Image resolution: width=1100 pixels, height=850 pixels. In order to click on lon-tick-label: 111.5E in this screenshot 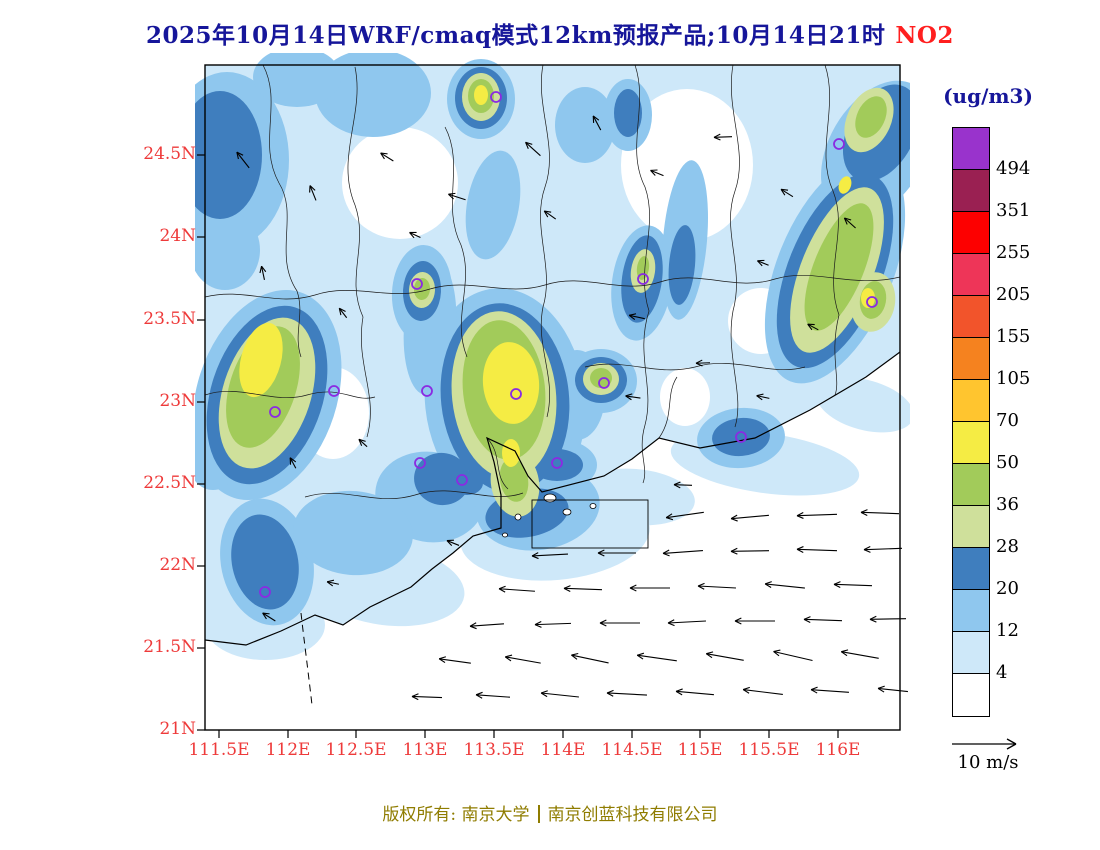, I will do `click(219, 750)`.